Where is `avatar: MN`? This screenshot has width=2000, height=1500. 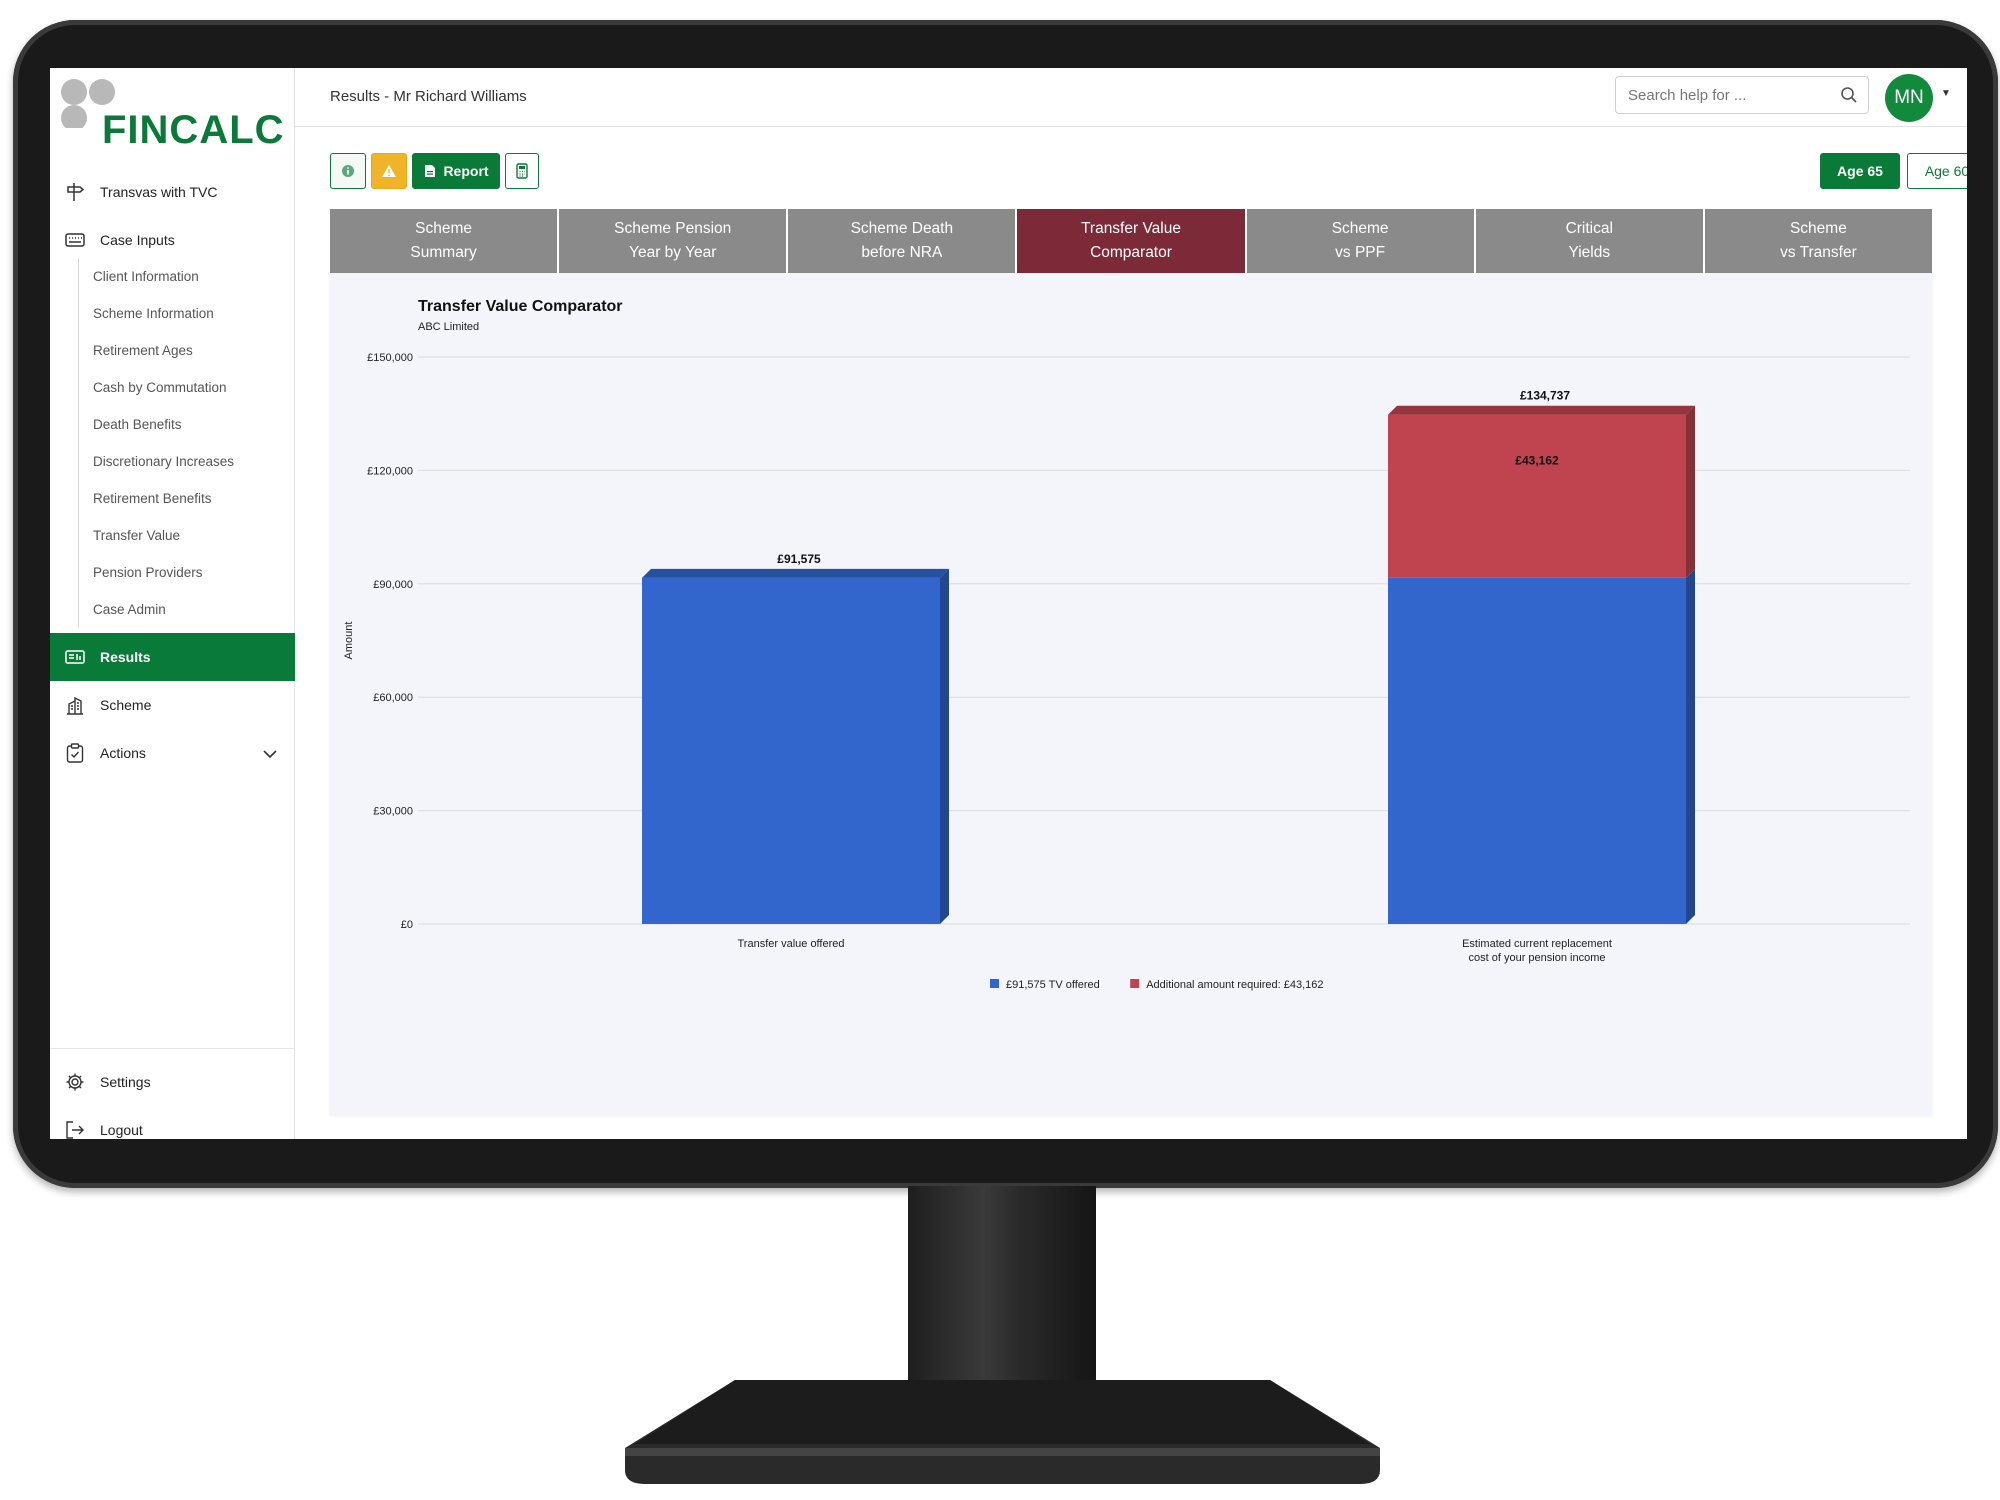 avatar: MN is located at coordinates (1909, 98).